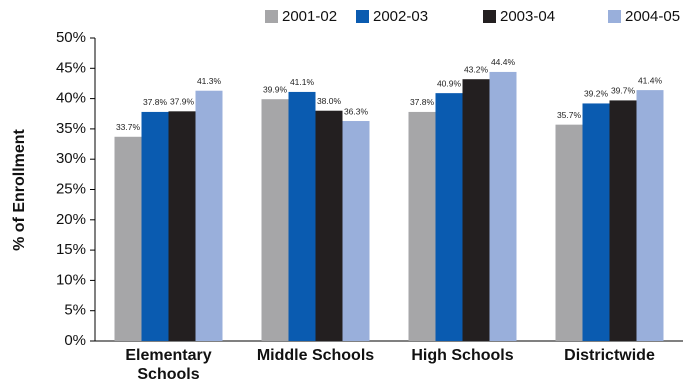  What do you see at coordinates (623, 91) in the screenshot?
I see `value-label: 39.7%` at bounding box center [623, 91].